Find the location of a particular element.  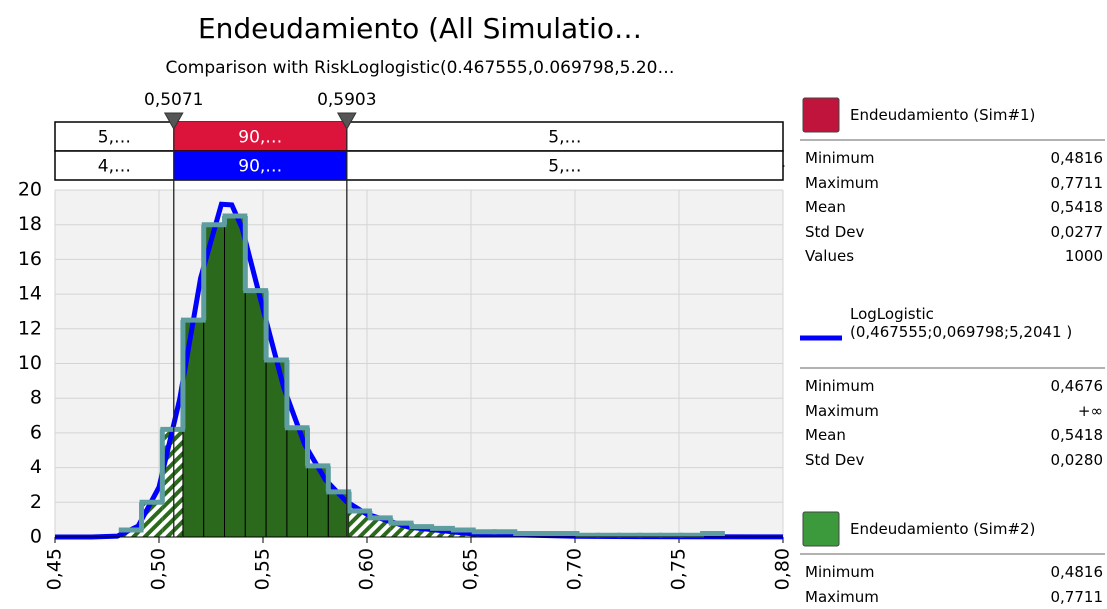

y-tick-label: 20 is located at coordinates (30, 190).